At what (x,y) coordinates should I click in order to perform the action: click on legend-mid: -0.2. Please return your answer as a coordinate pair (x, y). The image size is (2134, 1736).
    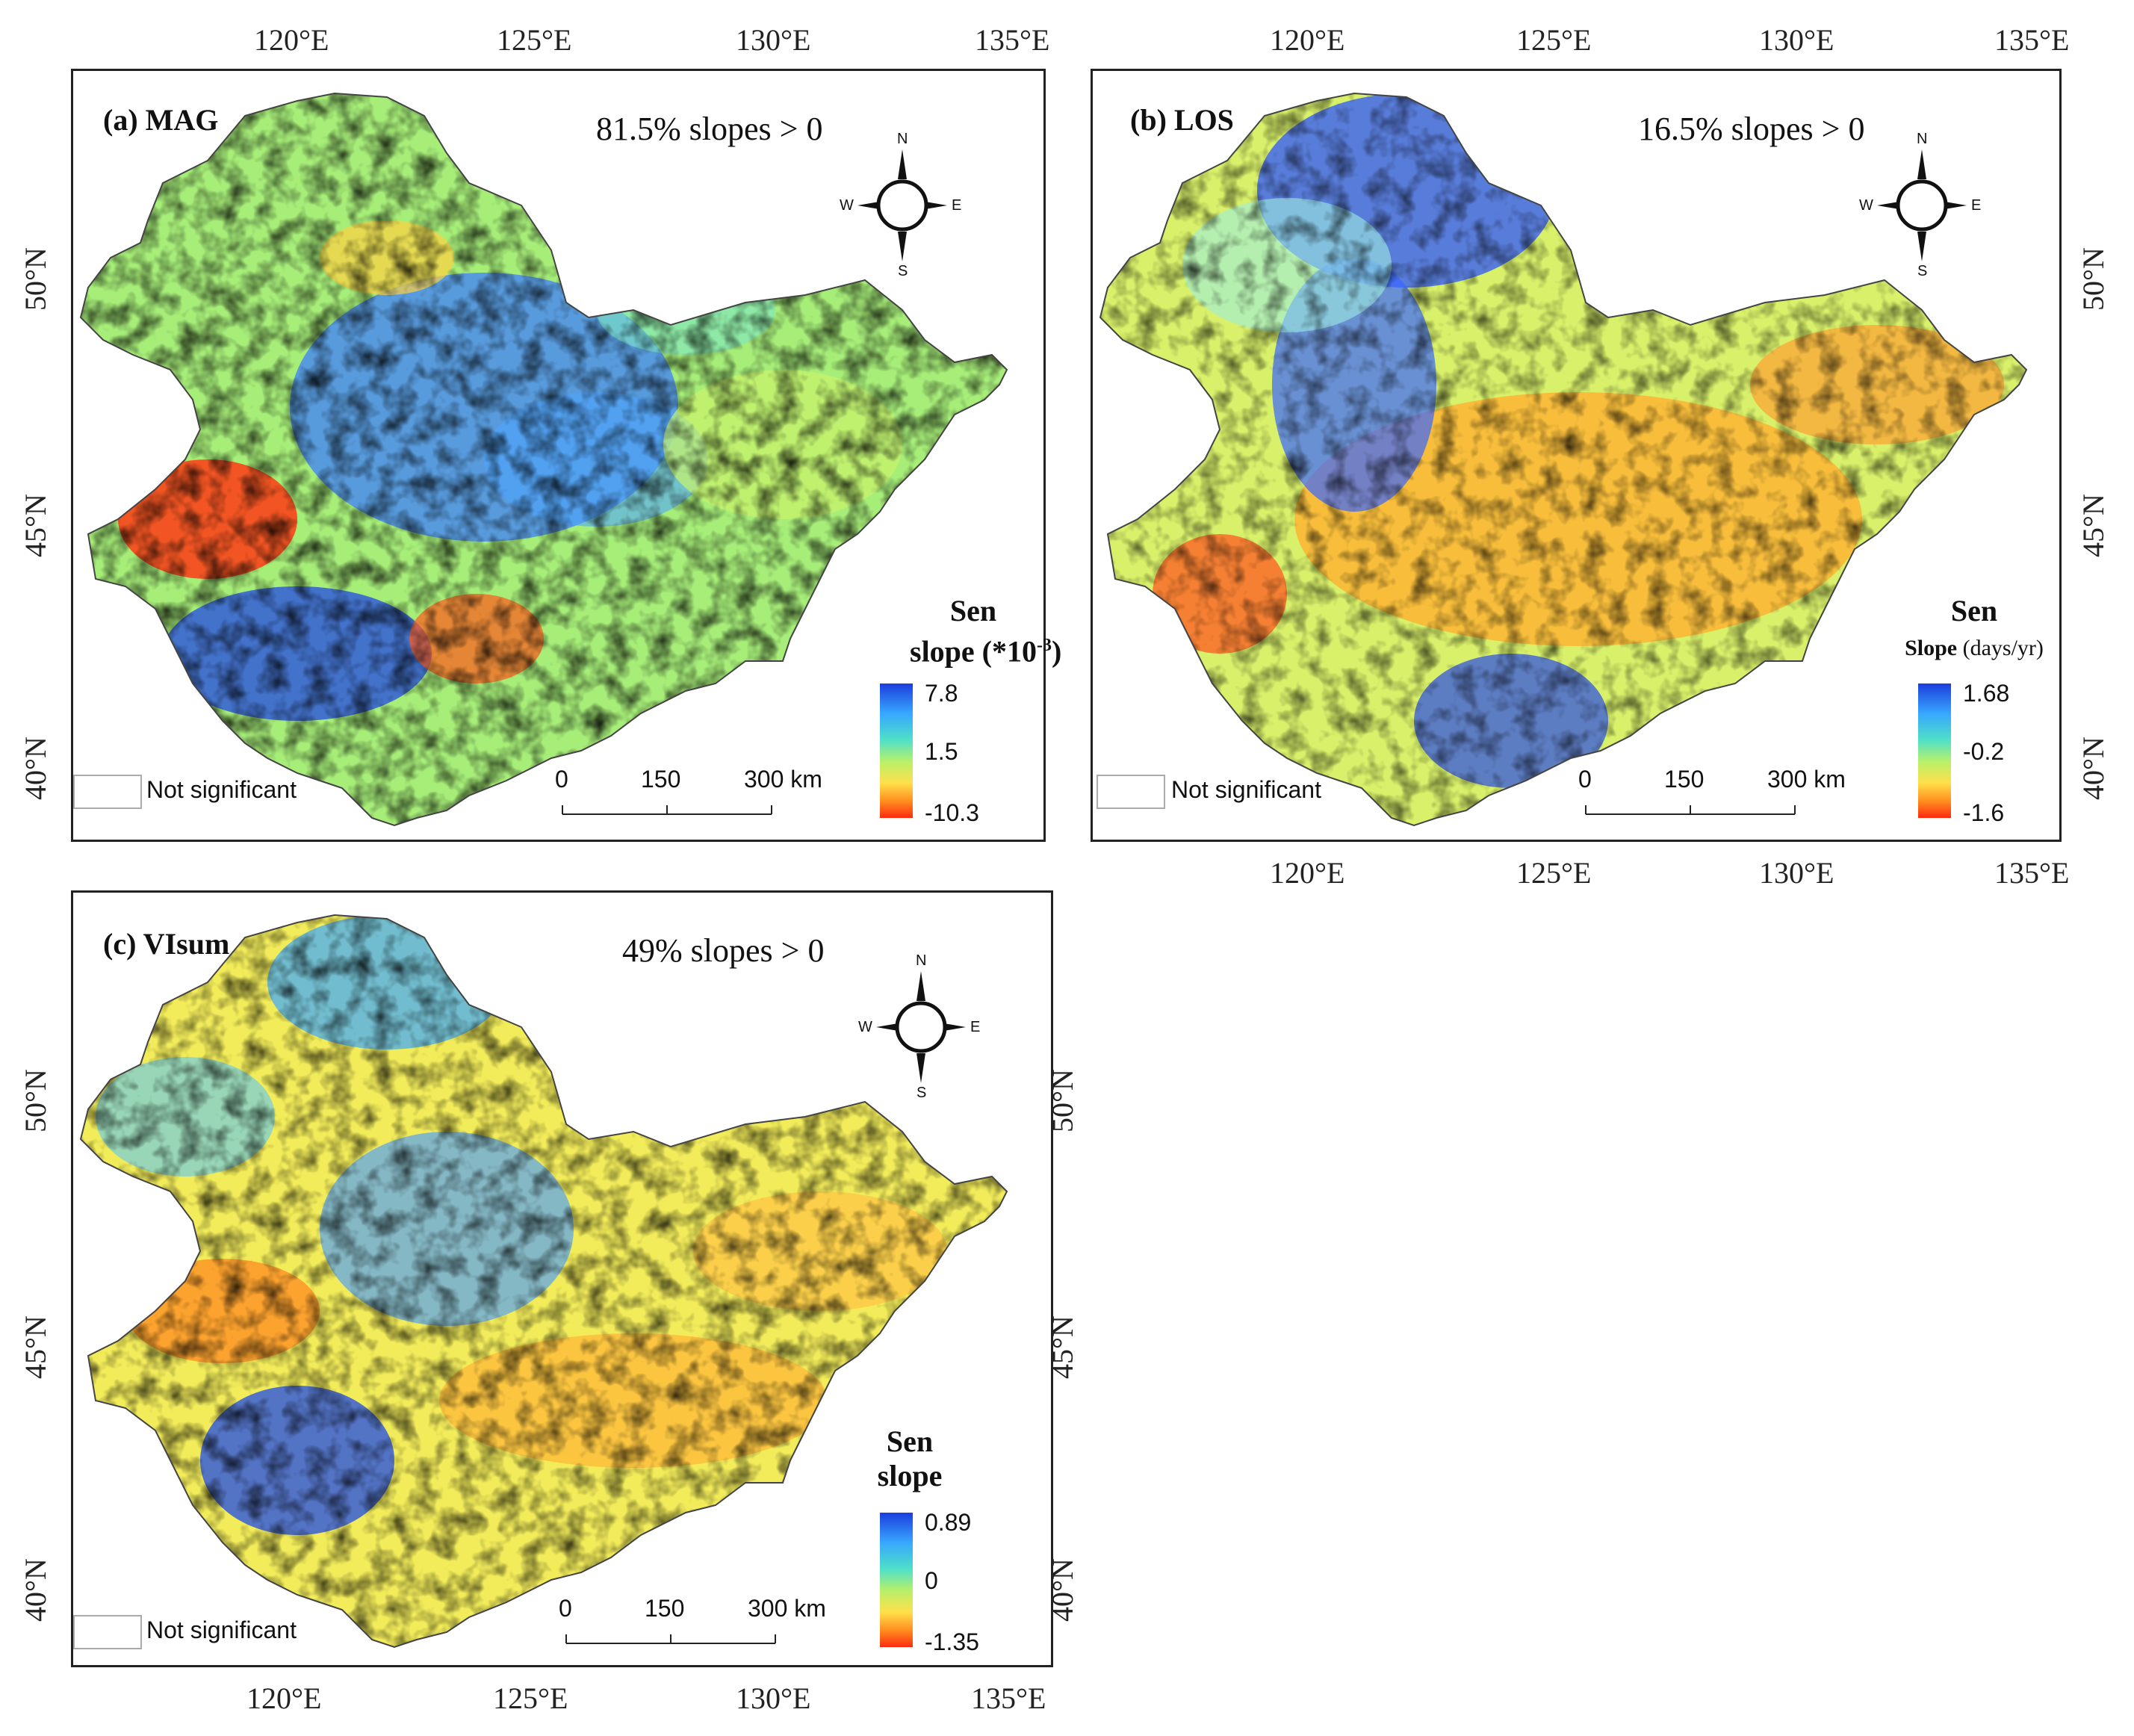
    Looking at the image, I should click on (1984, 751).